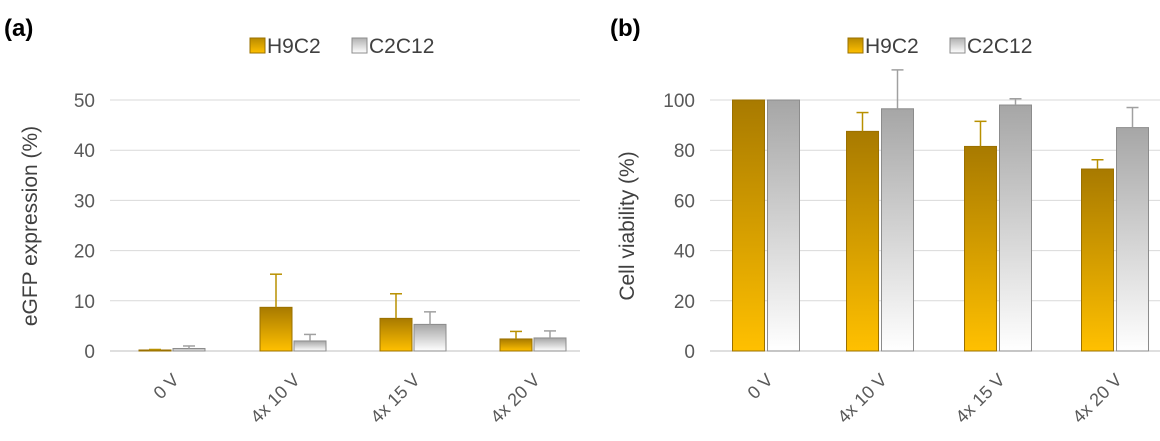 Image resolution: width=1160 pixels, height=441 pixels. Describe the element at coordinates (684, 151) in the screenshot. I see `y-tick-label: 80` at that location.